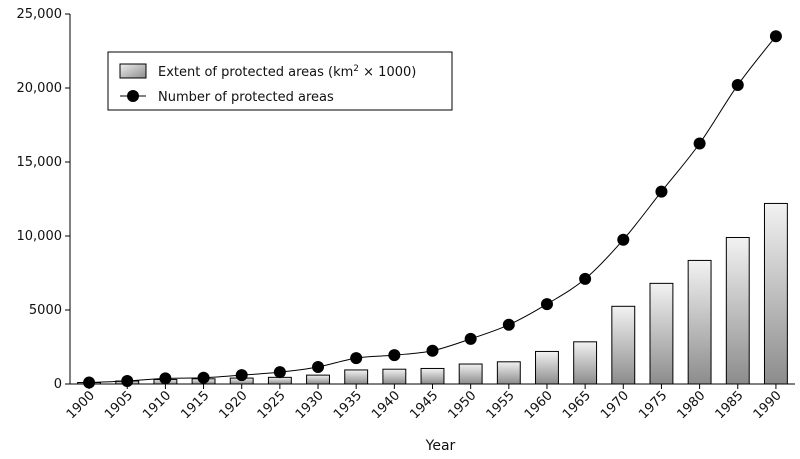 Image resolution: width=800 pixels, height=459 pixels. I want to click on y-tick-label: 0, so click(58, 384).